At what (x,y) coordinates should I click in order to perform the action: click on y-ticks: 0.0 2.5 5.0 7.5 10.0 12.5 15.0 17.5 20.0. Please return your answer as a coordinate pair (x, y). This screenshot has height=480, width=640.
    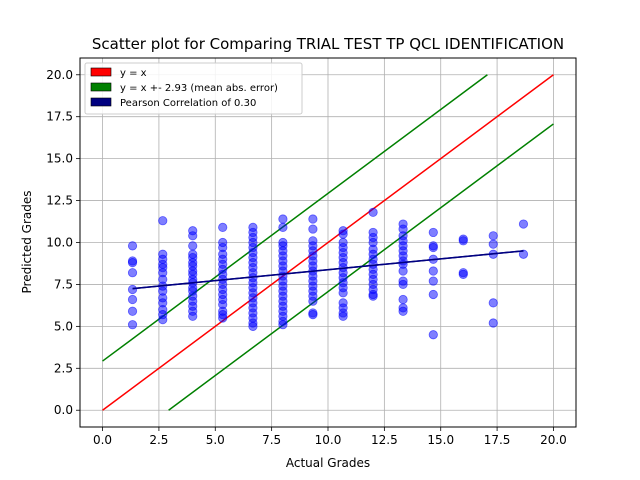
    Looking at the image, I should click on (63, 242).